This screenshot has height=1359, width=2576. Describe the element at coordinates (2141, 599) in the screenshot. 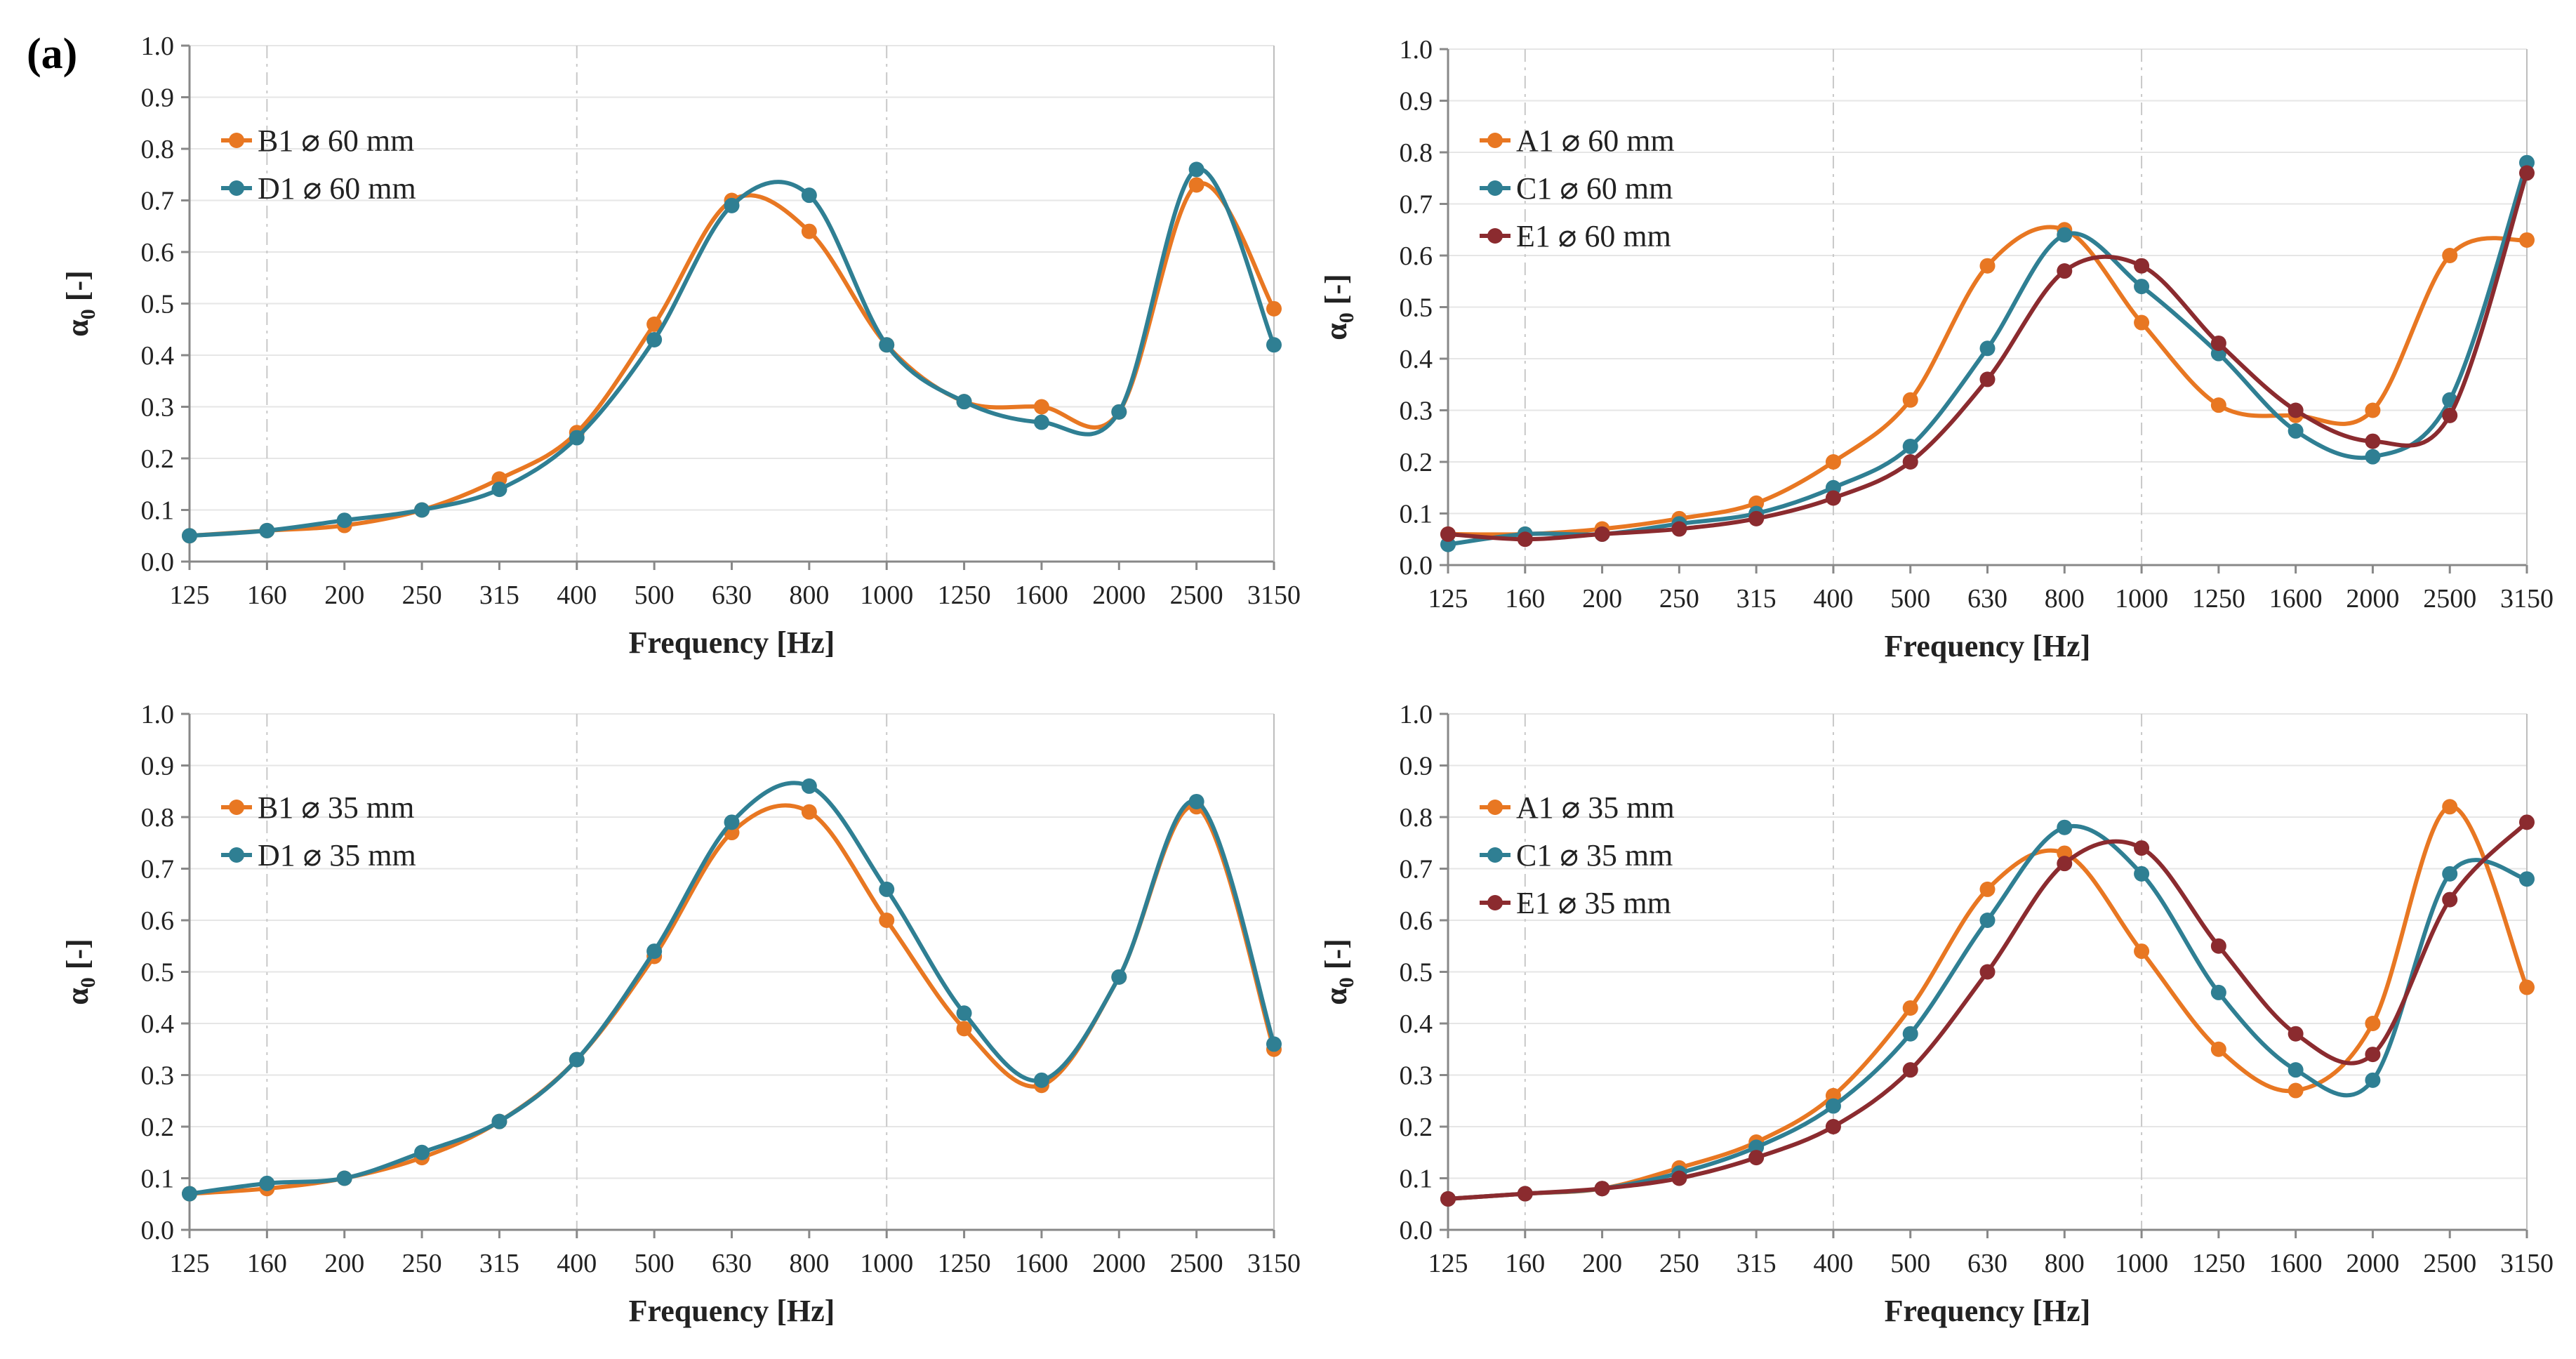

I see `x-tick-label: 1000` at that location.